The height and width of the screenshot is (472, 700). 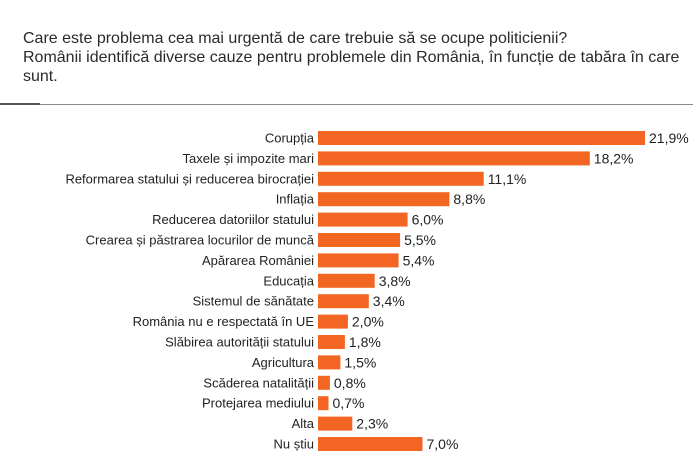 What do you see at coordinates (239, 342) in the screenshot?
I see `category-label-11: Slăbirea autorității statului` at bounding box center [239, 342].